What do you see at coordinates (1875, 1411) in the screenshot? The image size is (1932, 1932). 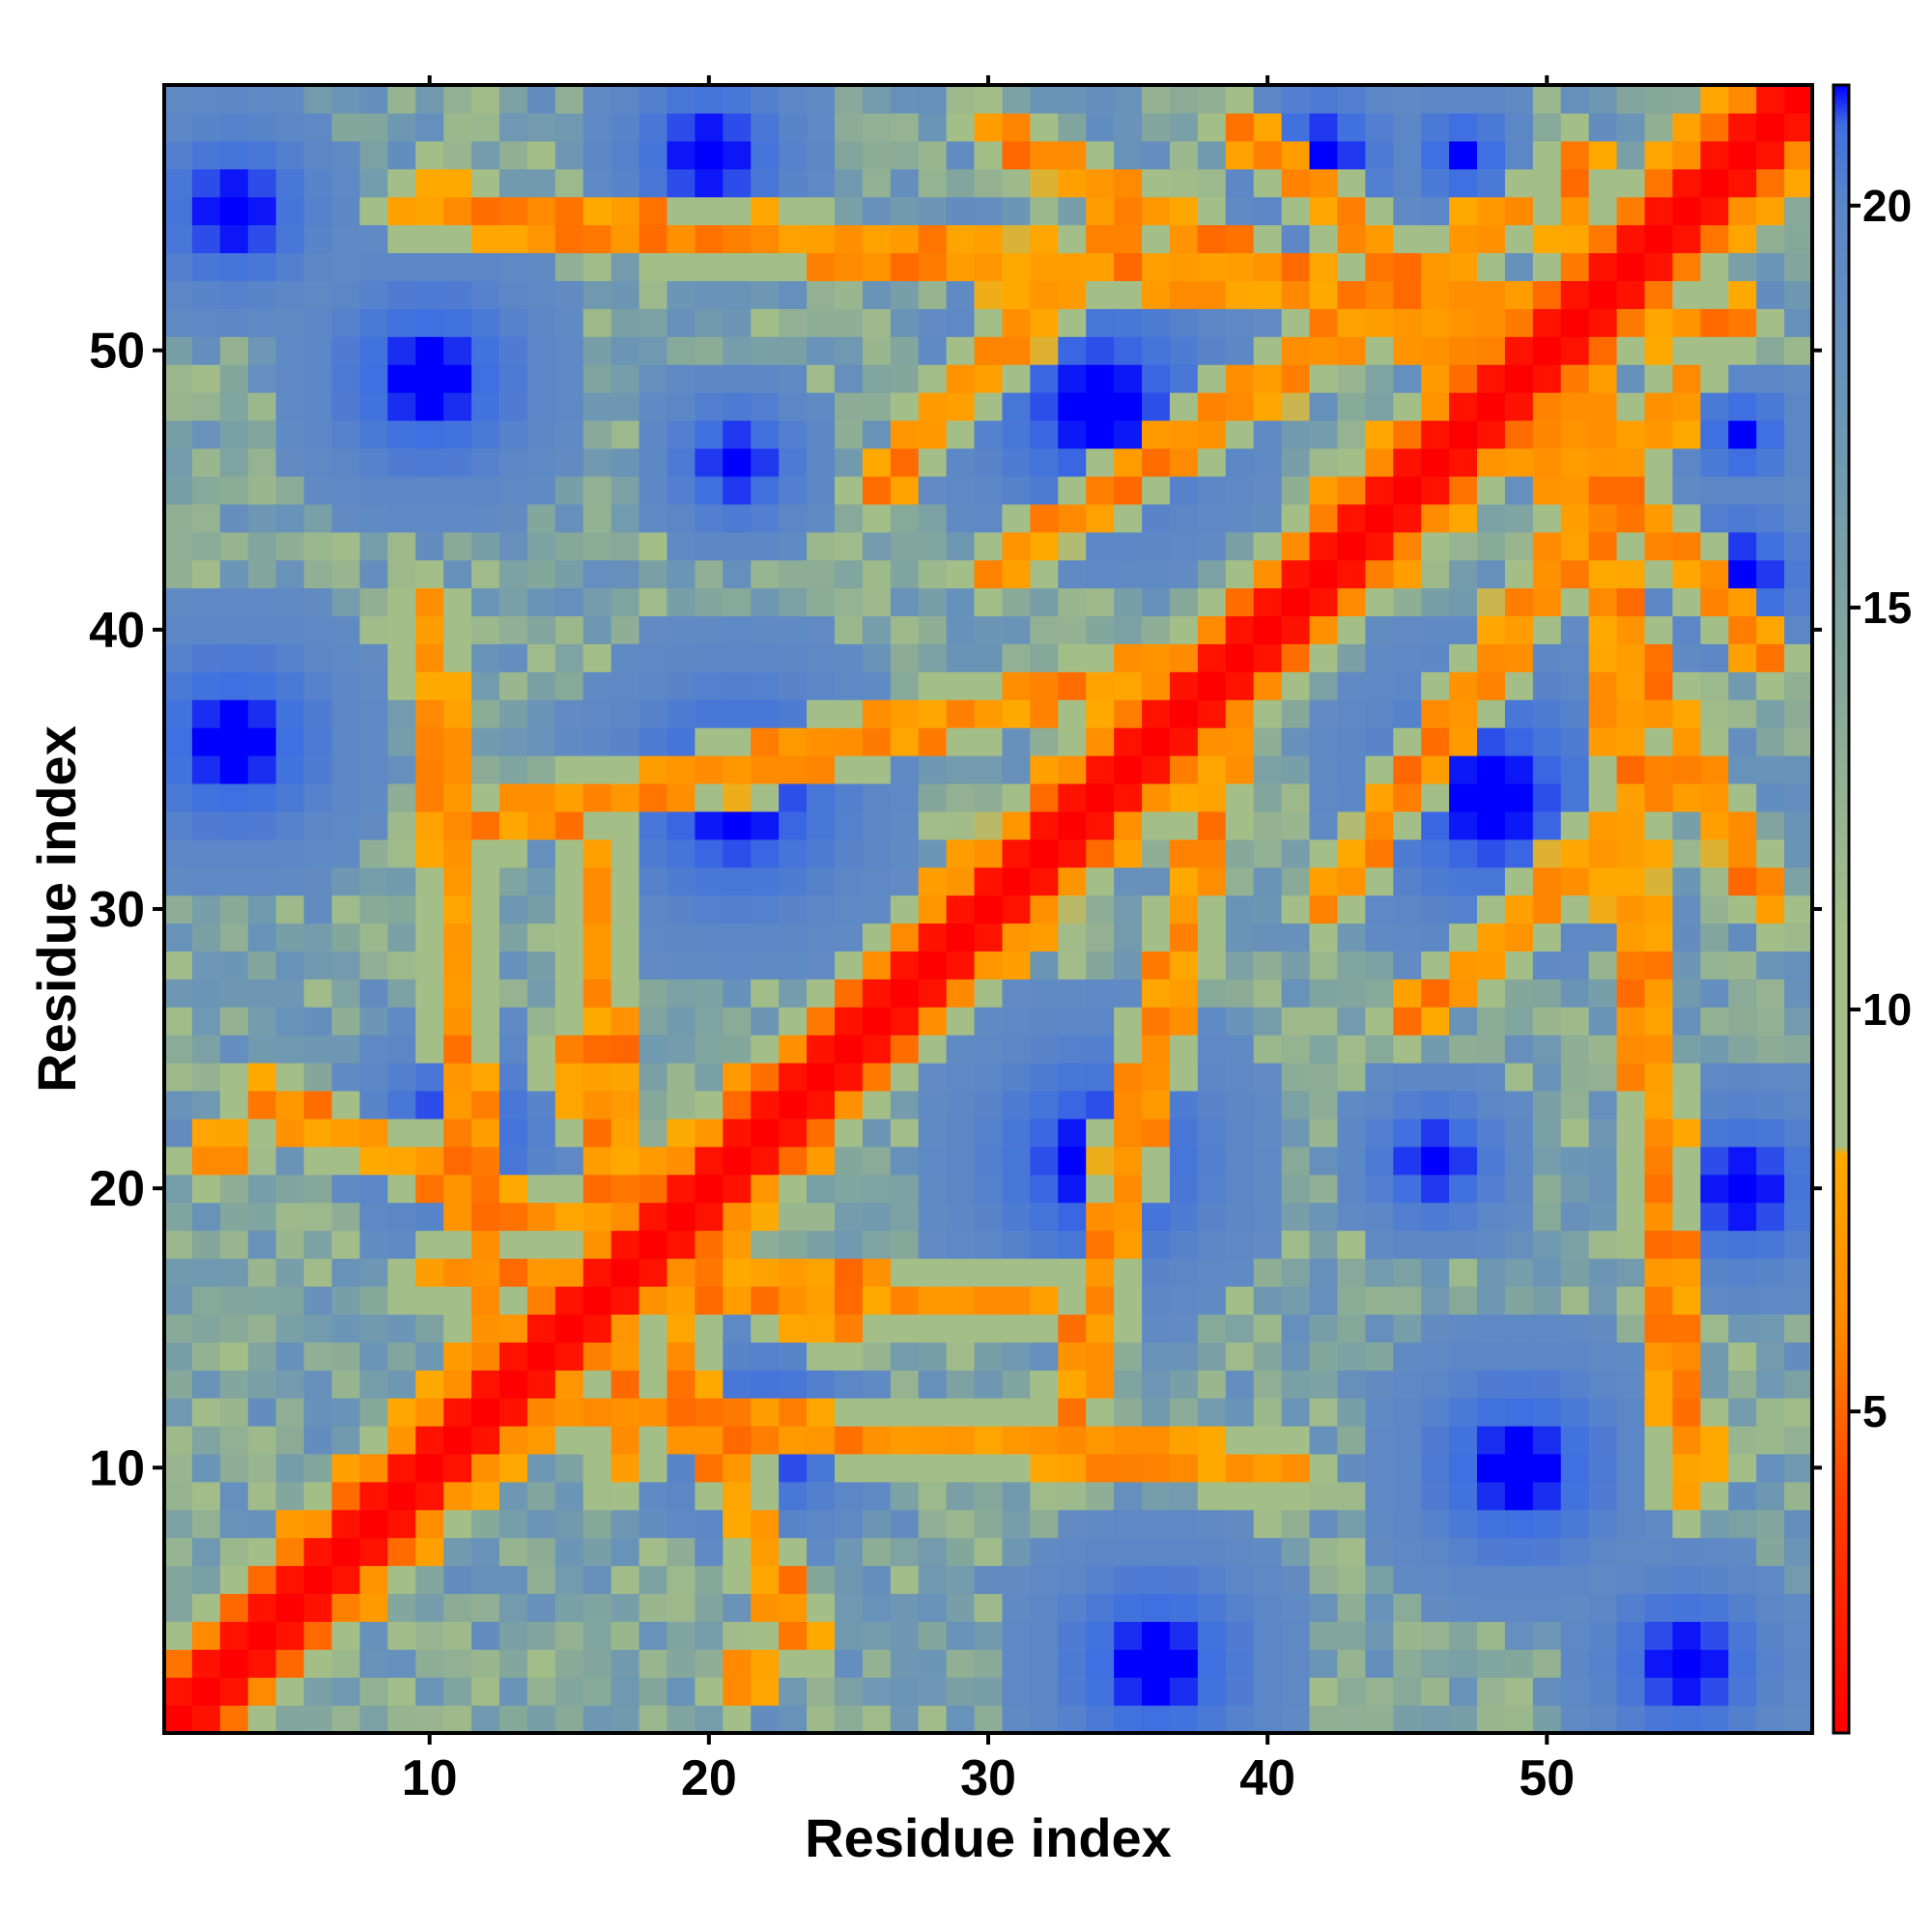 I see `colorbar-tick-label: 5` at bounding box center [1875, 1411].